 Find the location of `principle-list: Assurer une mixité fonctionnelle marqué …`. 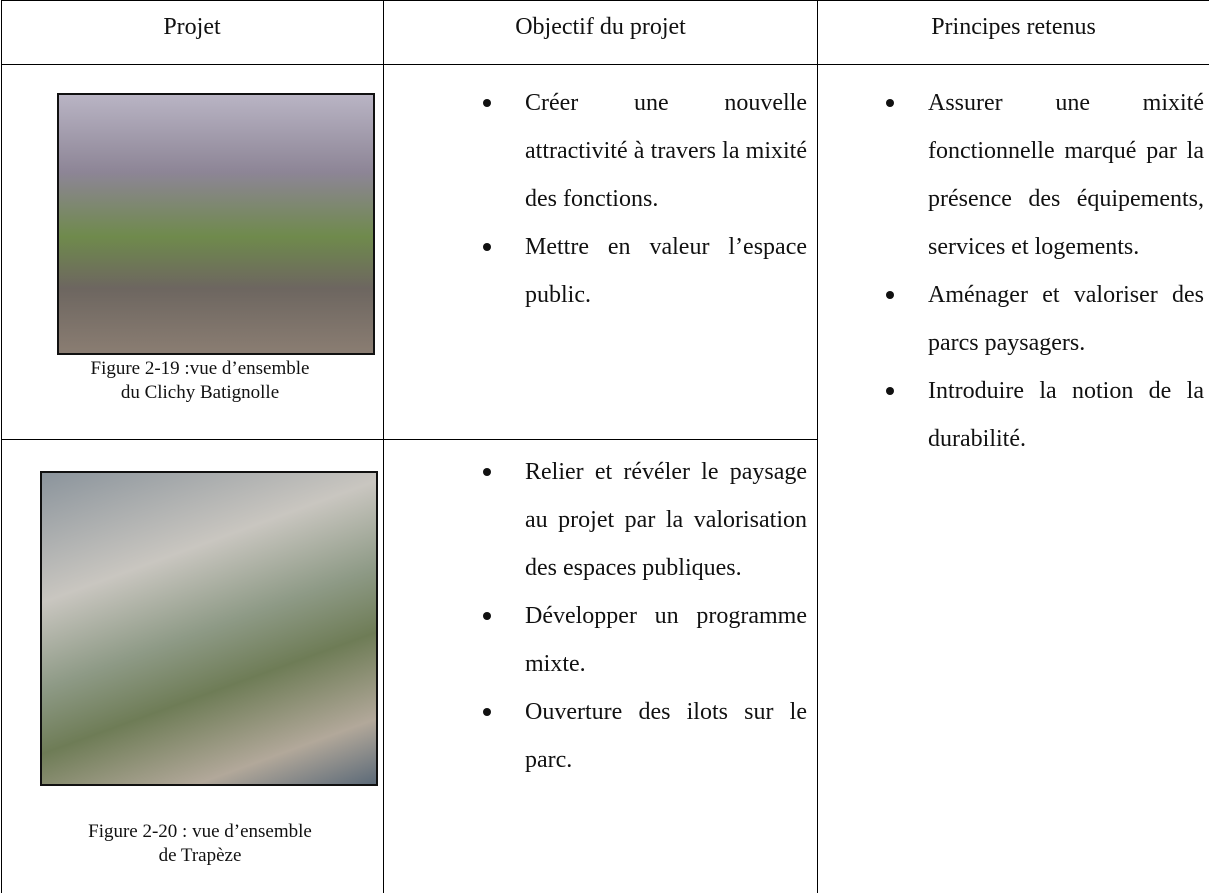

principle-list: Assurer une mixité fonctionnelle marqué … is located at coordinates (1045, 271).